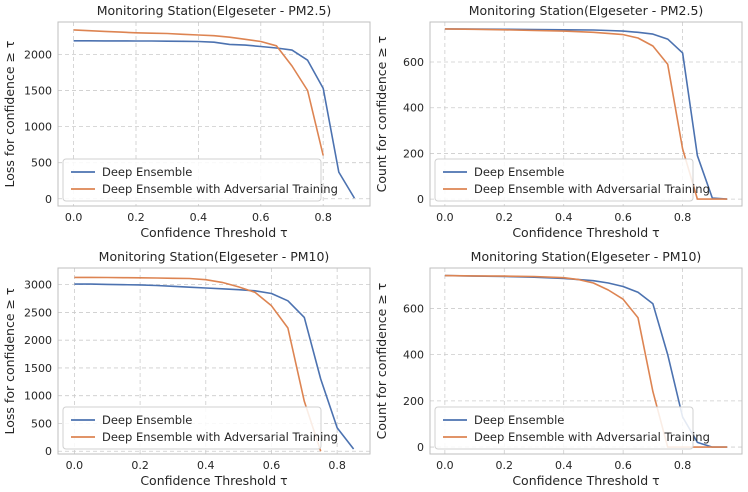 This screenshot has width=748, height=492. I want to click on y-tick-label: 2500, so click(38, 312).